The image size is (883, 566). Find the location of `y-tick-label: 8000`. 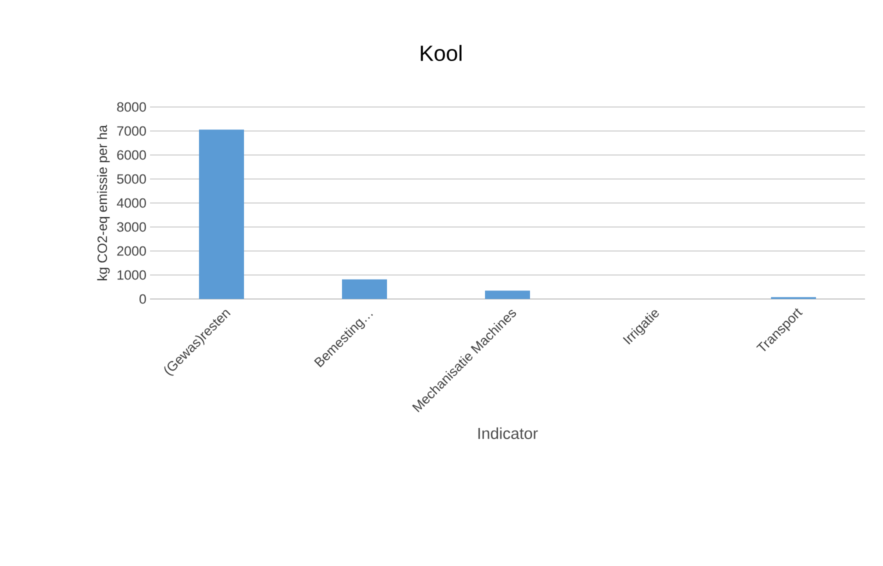

y-tick-label: 8000 is located at coordinates (131, 107).